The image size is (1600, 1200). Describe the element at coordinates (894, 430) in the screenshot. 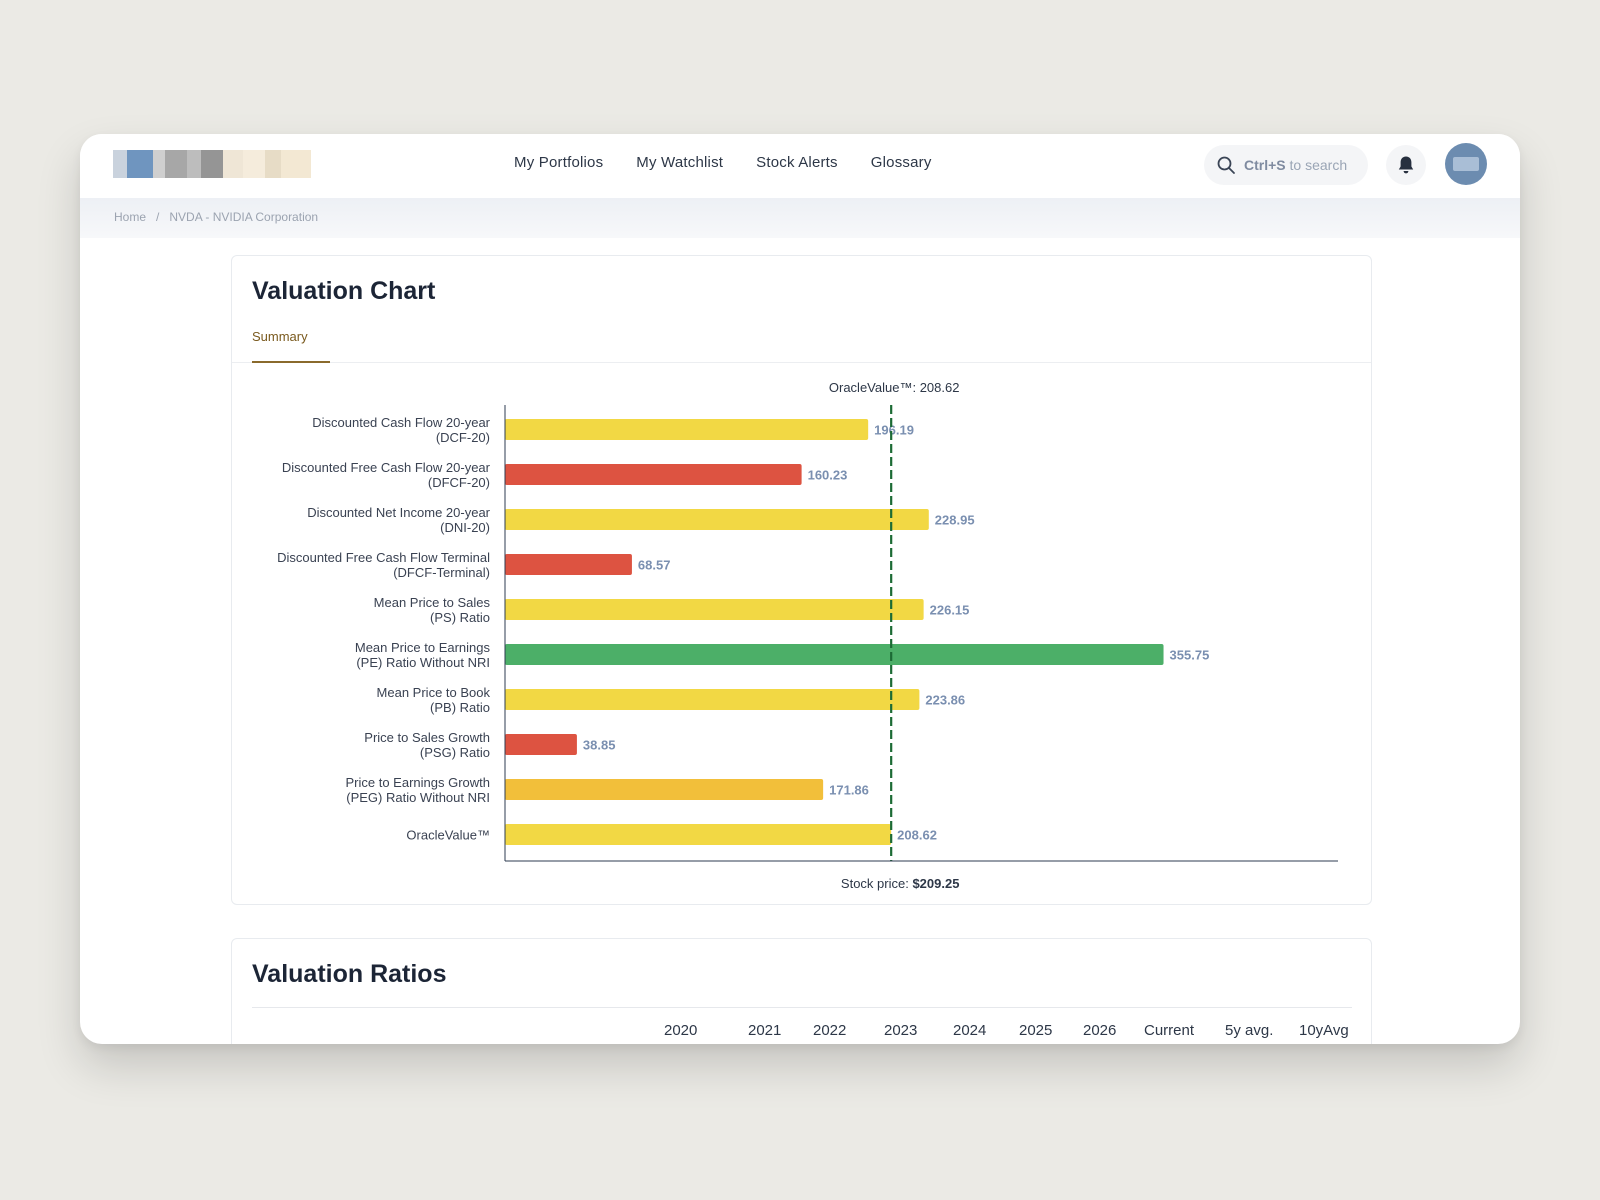

I see `data-label: 196.19` at that location.